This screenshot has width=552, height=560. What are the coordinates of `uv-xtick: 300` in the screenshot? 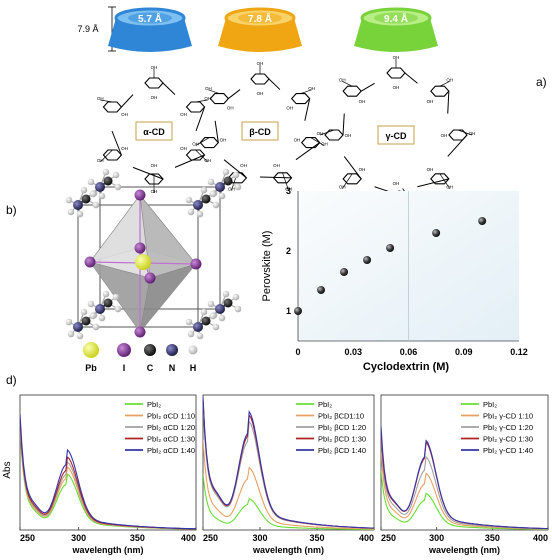 It's located at (436, 538).